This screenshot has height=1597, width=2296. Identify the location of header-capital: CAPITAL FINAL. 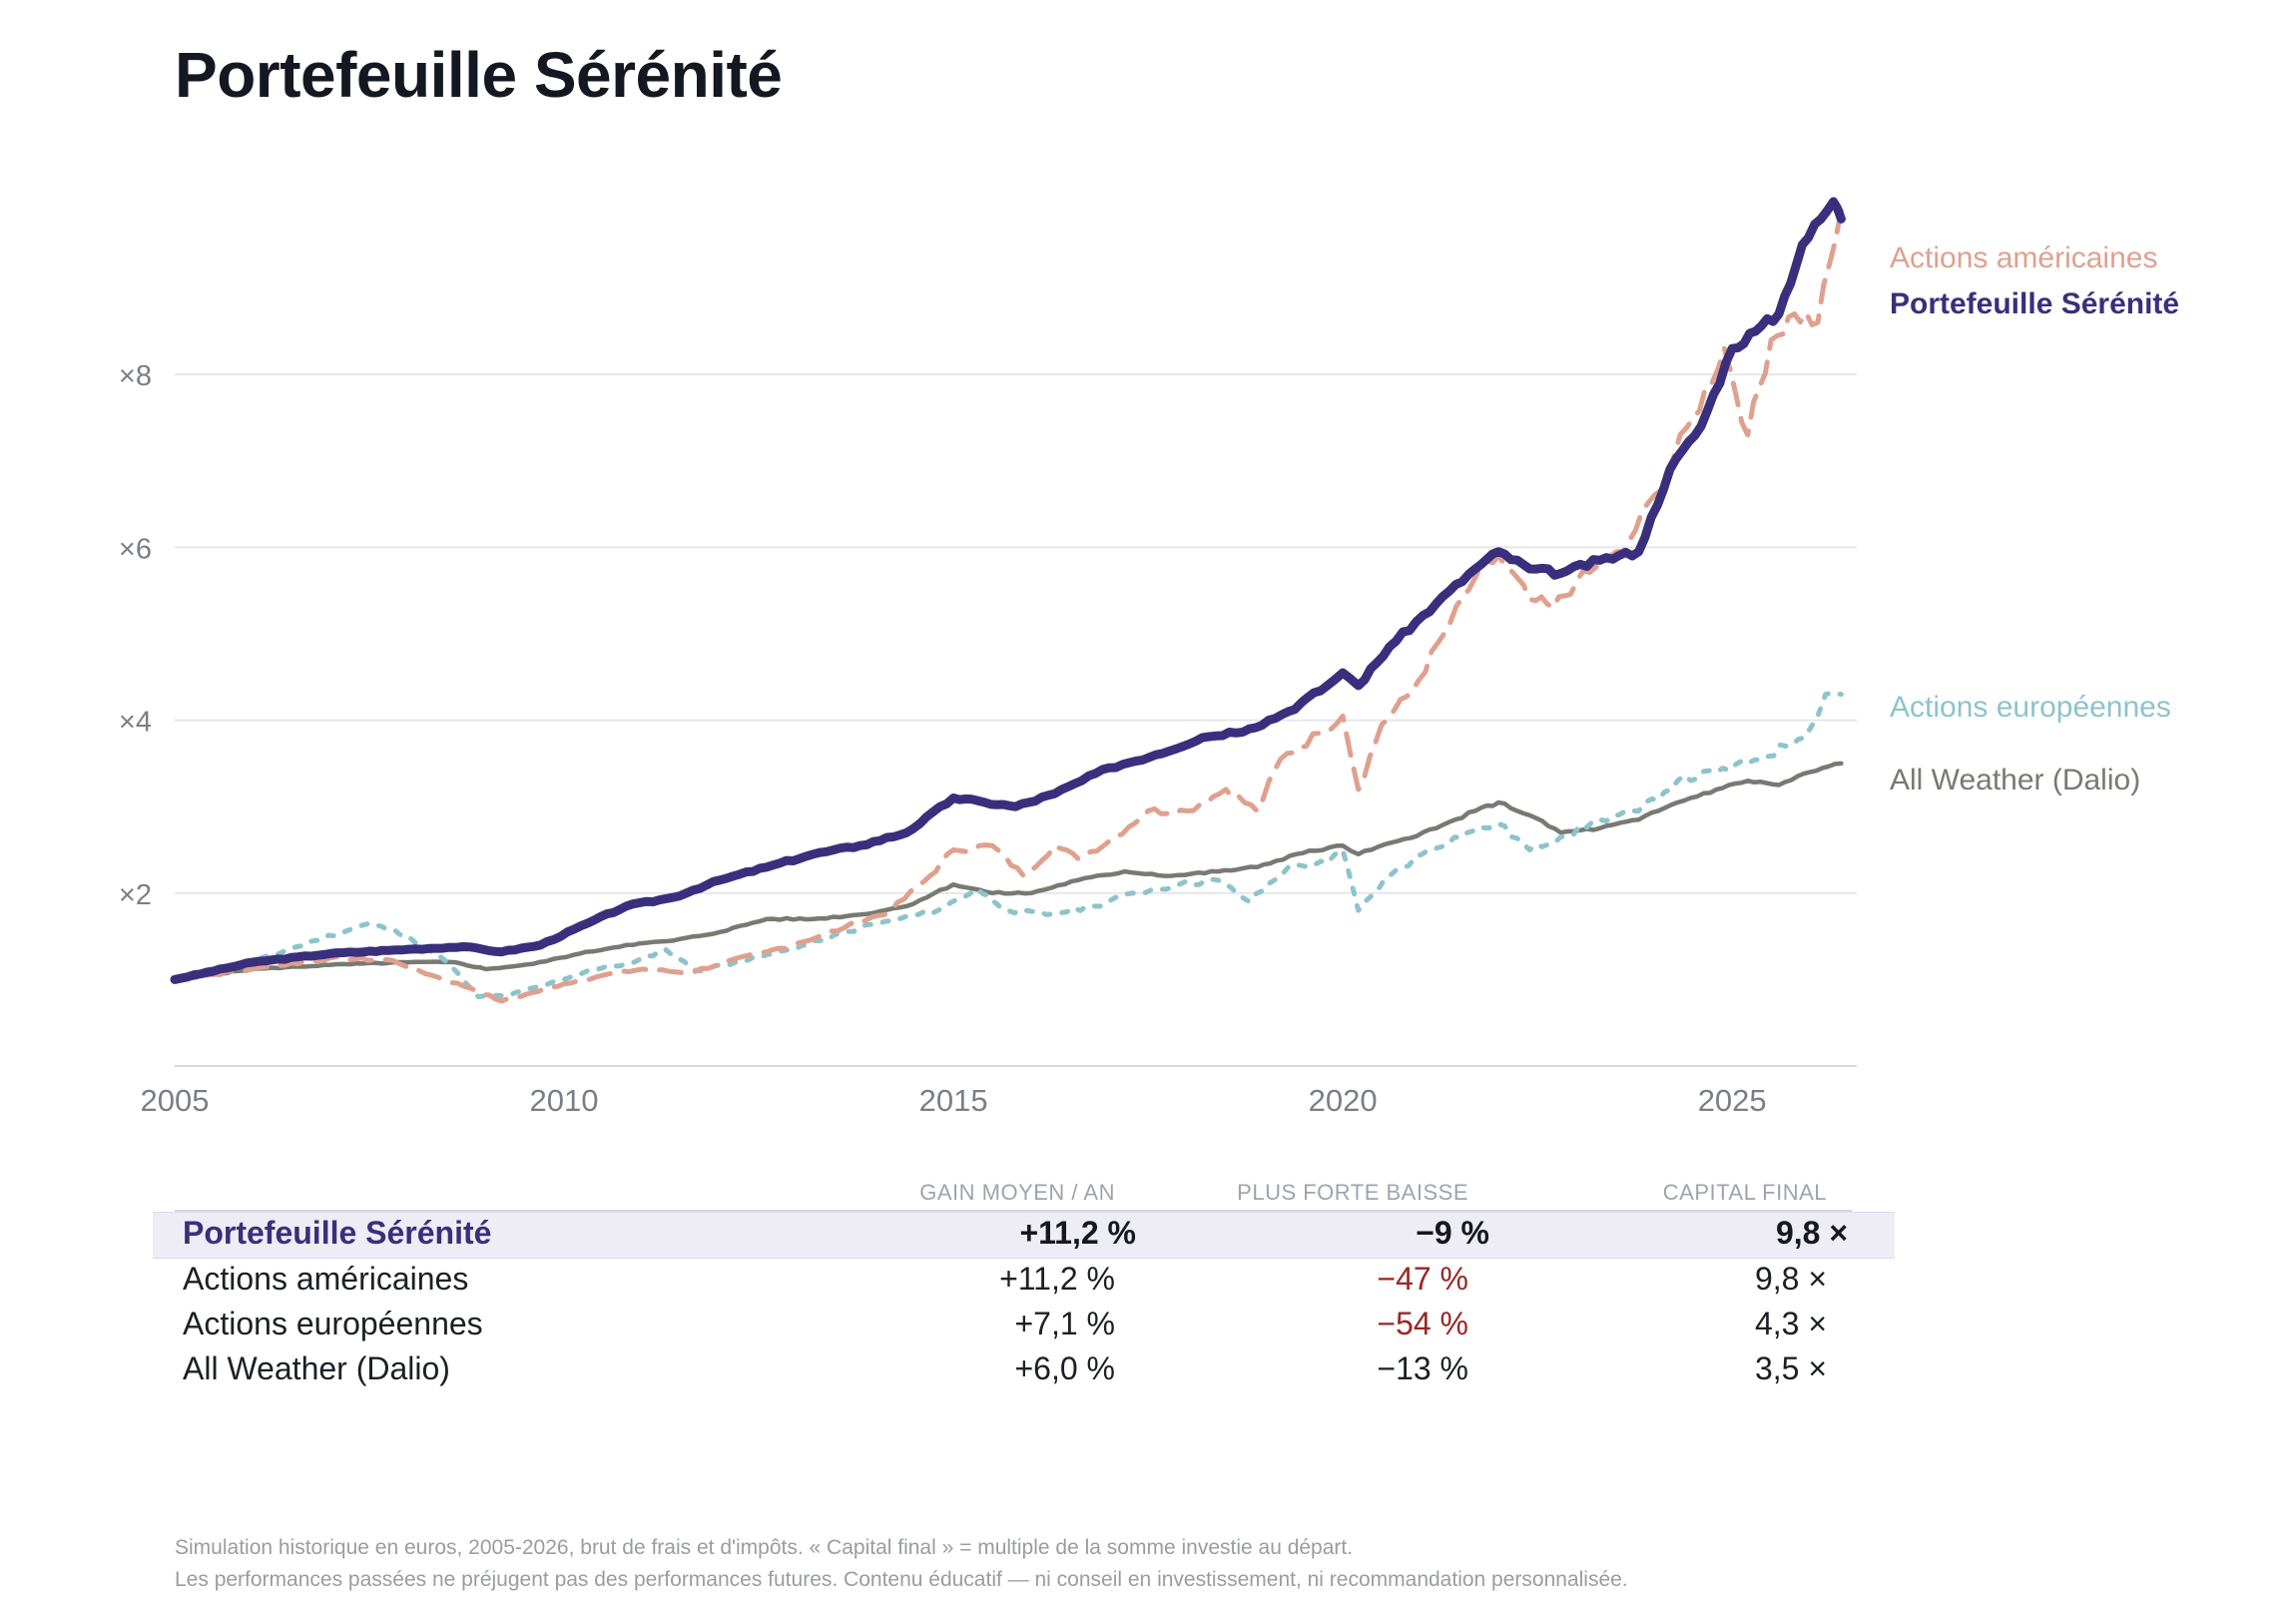
(1745, 1193).